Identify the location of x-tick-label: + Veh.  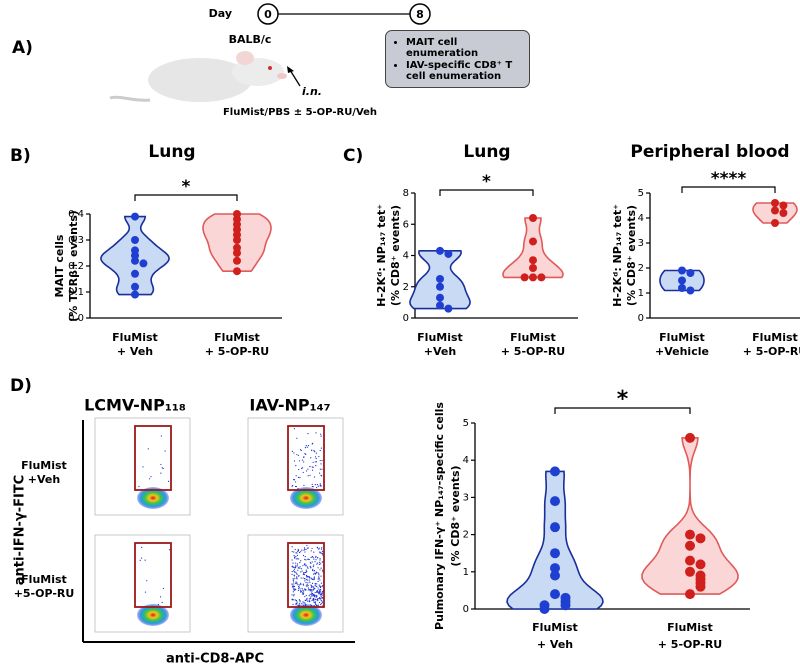
(135, 351).